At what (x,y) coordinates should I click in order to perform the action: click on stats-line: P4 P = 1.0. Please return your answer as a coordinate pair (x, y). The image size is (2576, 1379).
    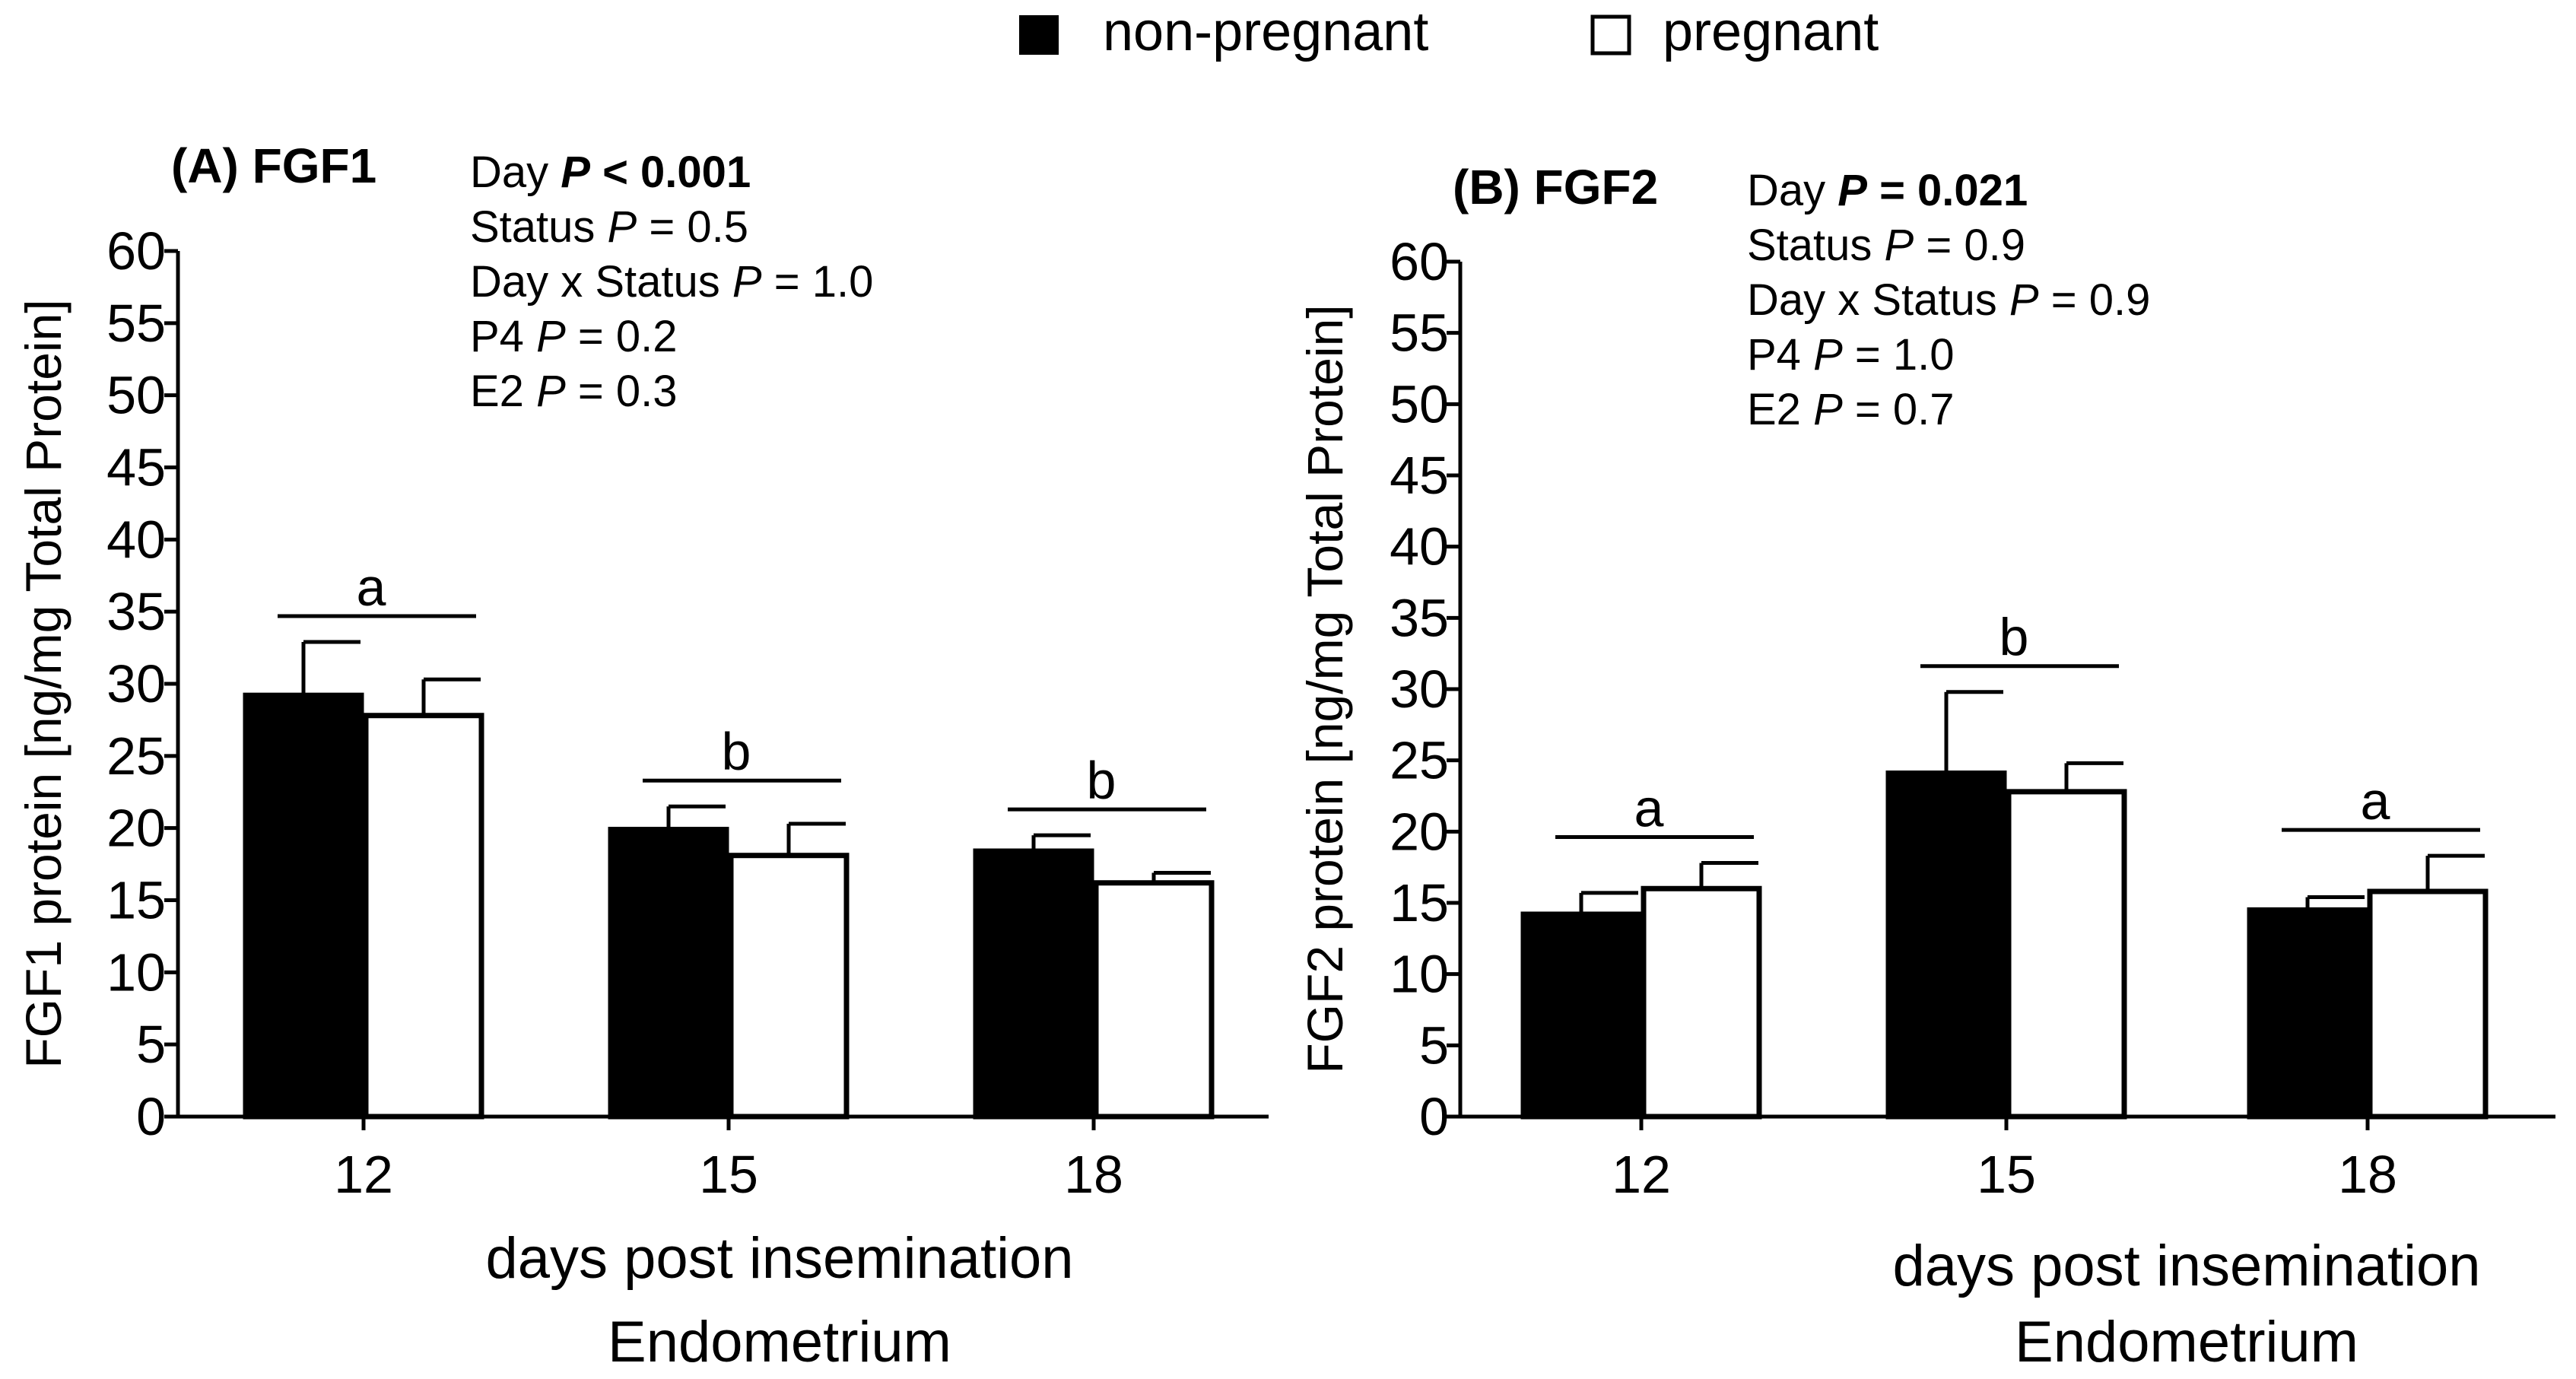
    Looking at the image, I should click on (1850, 355).